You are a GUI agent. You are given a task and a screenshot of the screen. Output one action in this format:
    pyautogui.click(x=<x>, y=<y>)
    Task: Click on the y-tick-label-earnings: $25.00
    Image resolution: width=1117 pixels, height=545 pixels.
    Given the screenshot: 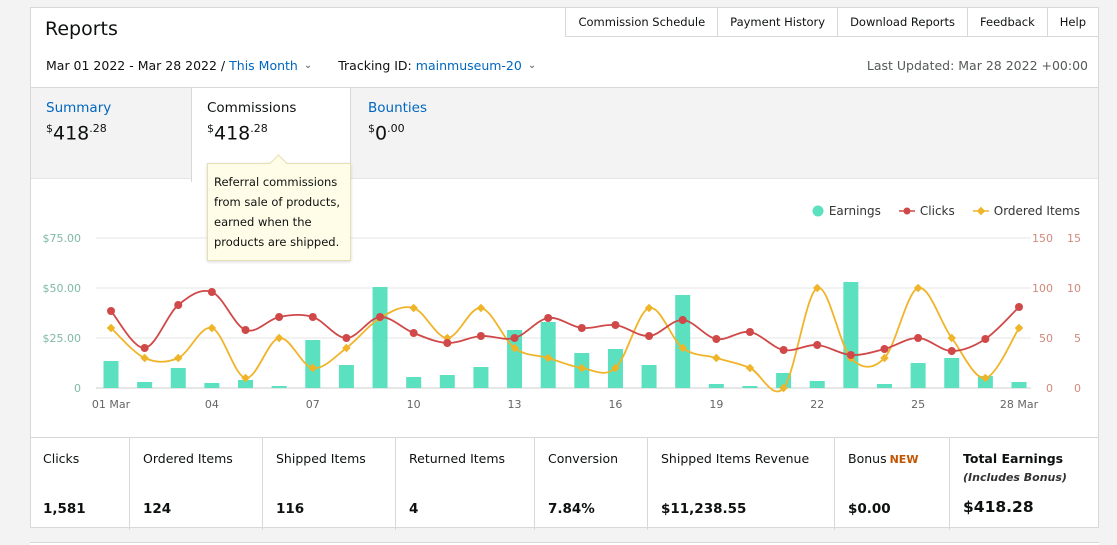 What is the action you would take?
    pyautogui.click(x=62, y=338)
    